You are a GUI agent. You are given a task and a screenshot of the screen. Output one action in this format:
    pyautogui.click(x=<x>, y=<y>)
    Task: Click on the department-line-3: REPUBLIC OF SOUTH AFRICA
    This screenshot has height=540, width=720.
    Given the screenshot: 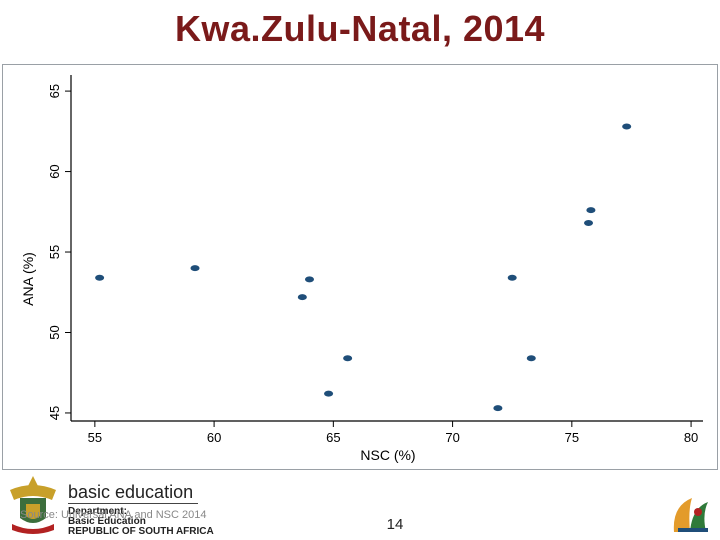 What is the action you would take?
    pyautogui.click(x=141, y=531)
    